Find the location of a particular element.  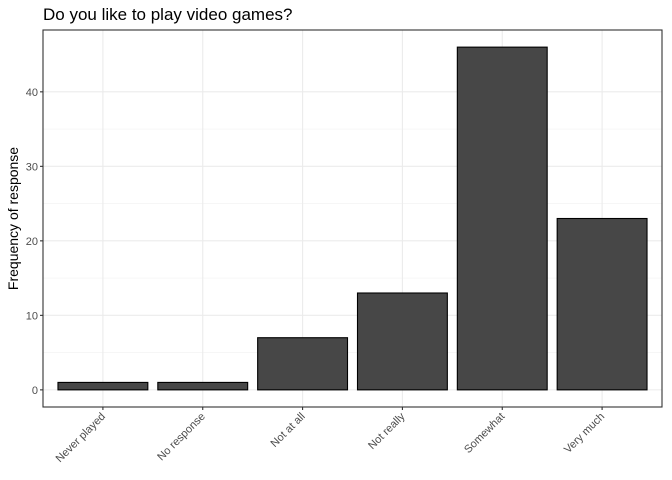

x-tick-label: Very much is located at coordinates (584, 433).